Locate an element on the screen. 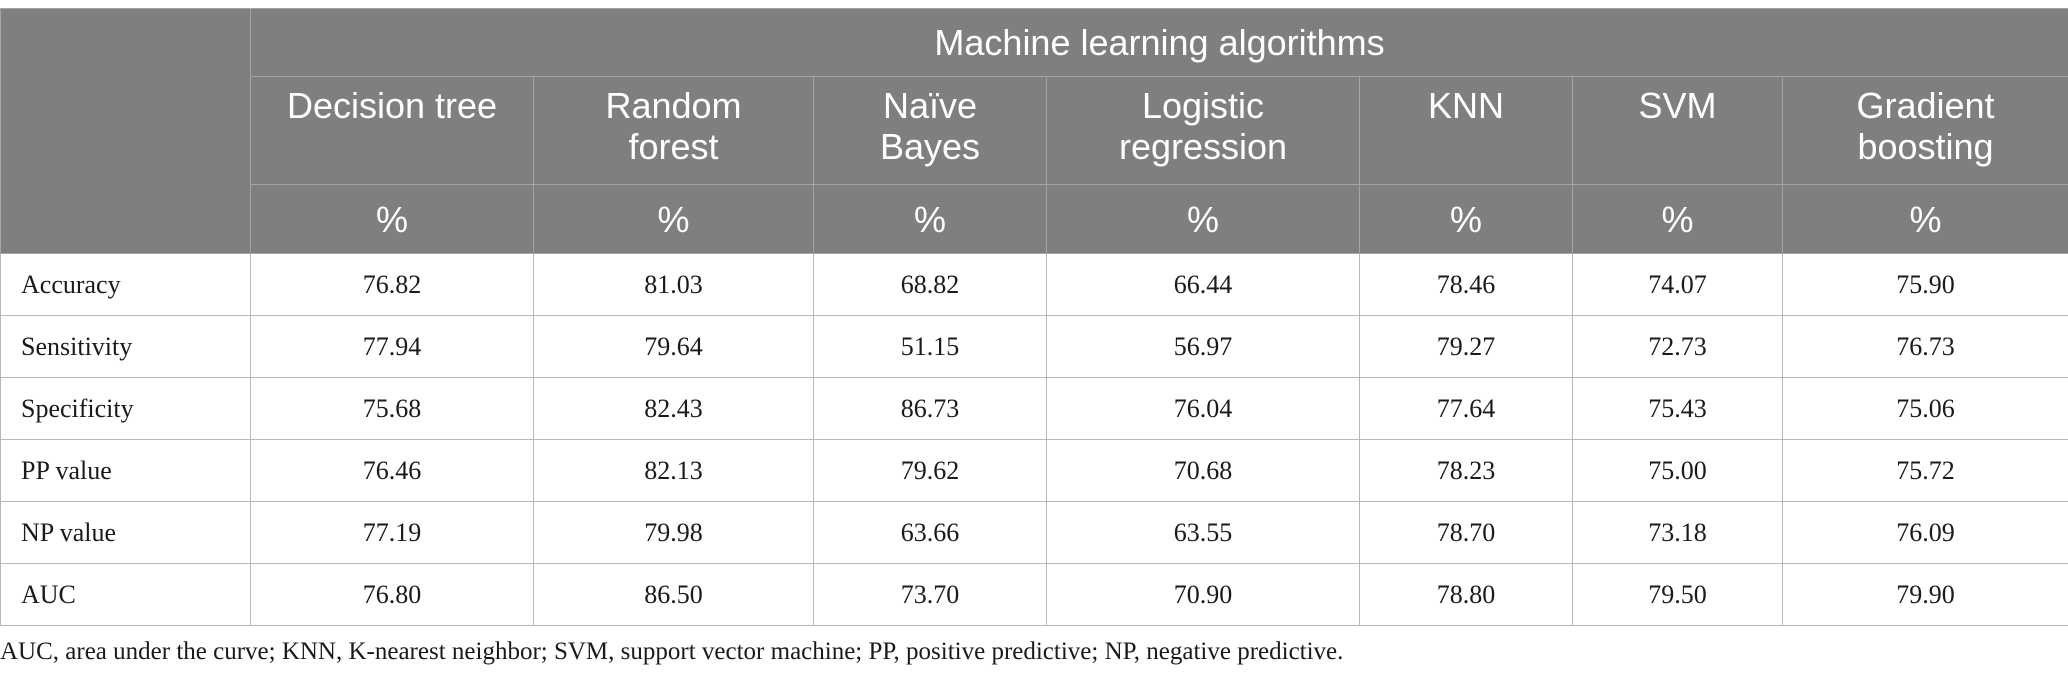 The height and width of the screenshot is (680, 2068). table-cell: 76.80 is located at coordinates (392, 594).